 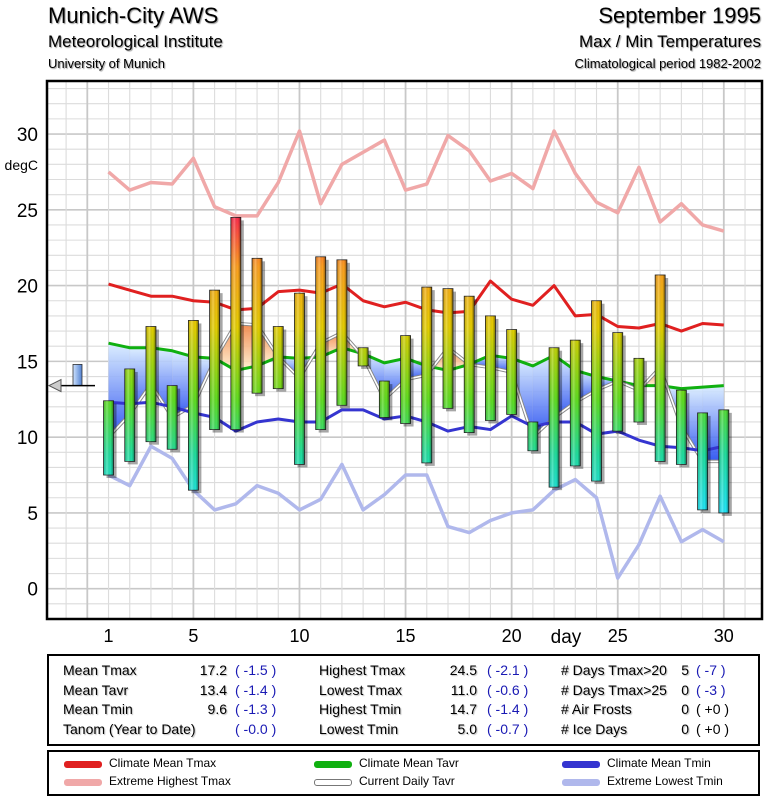 I want to click on y-tick-label: 30, so click(x=27, y=135).